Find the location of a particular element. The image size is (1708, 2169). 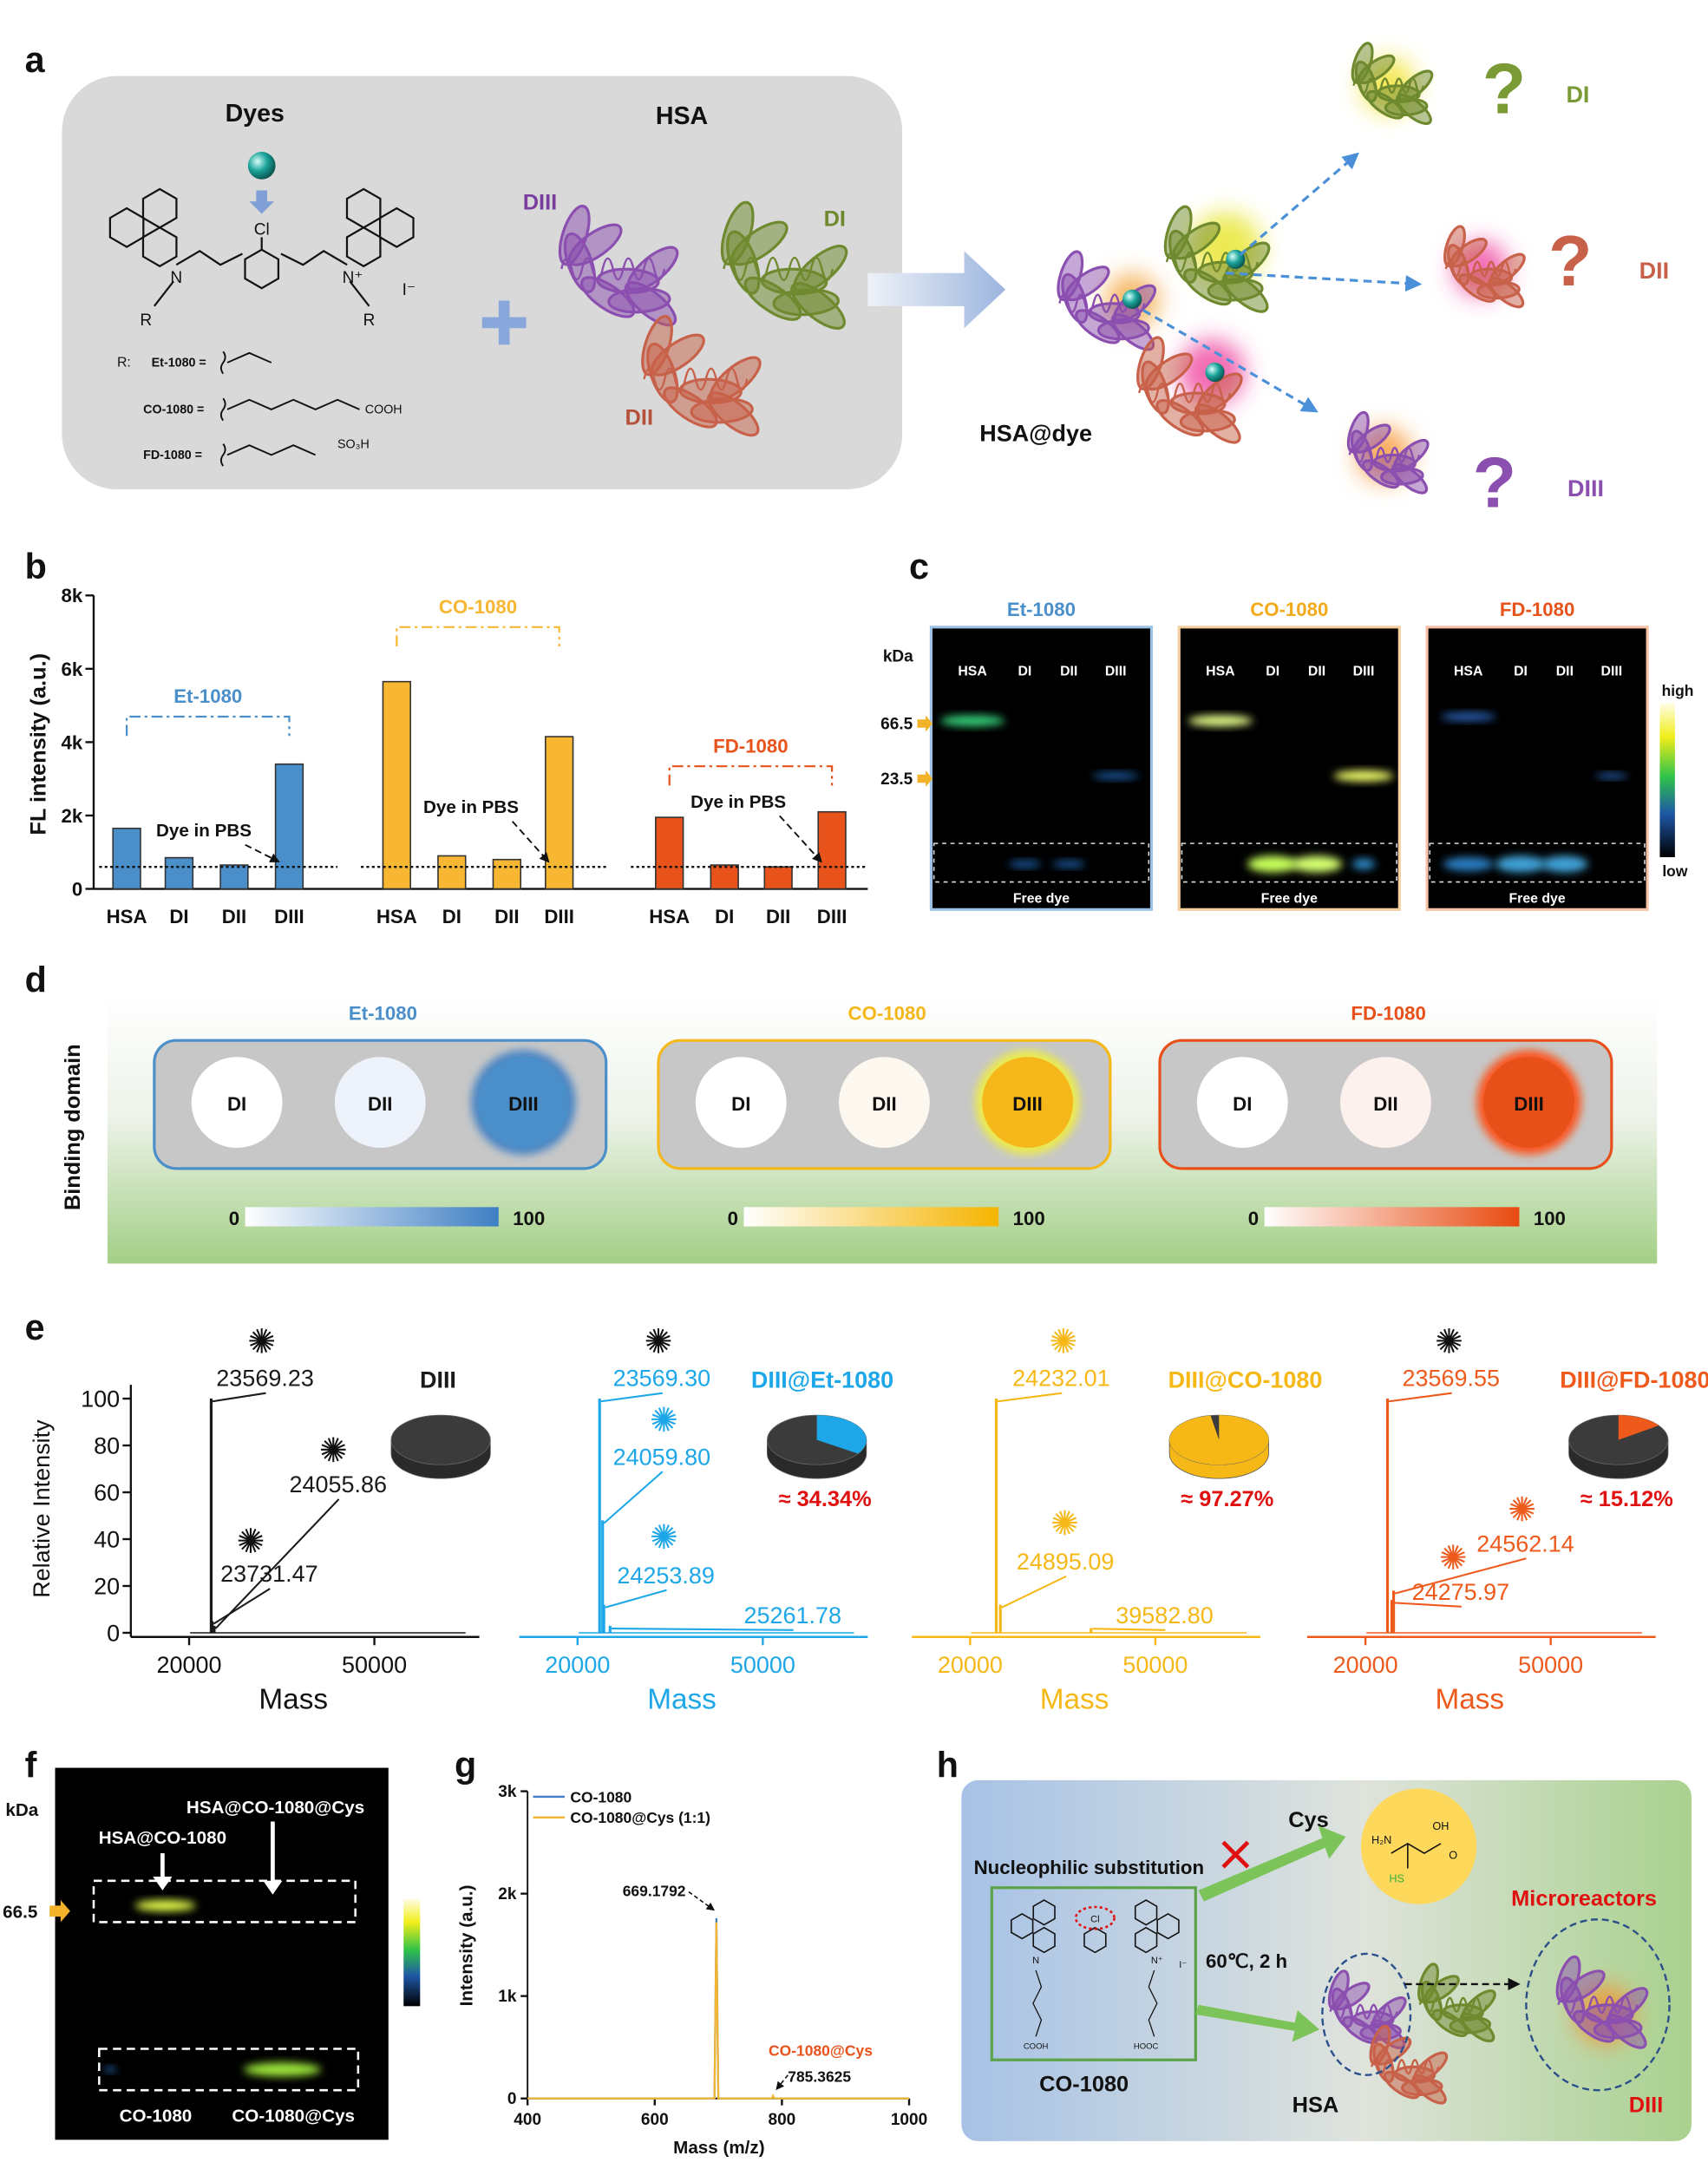

spectrum-title: DIII@CO-1080 is located at coordinates (1245, 1379).